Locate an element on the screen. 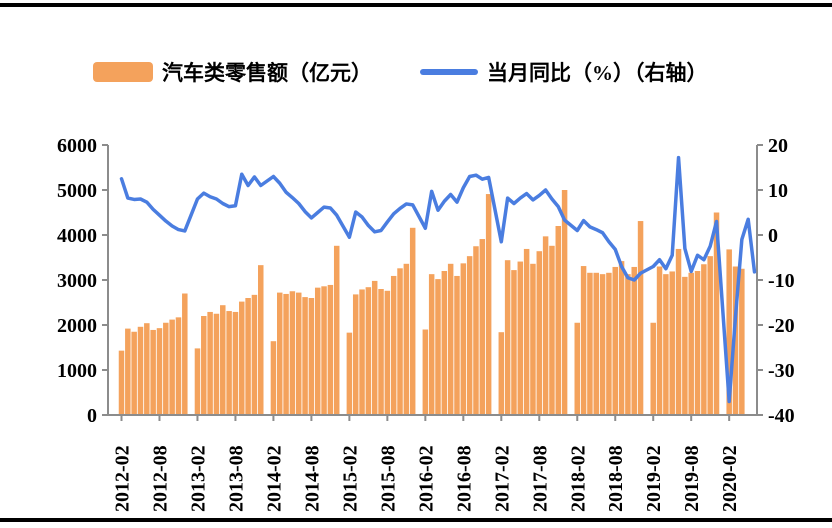 The width and height of the screenshot is (832, 528). x-tick-label: 2014-08 is located at coordinates (312, 478).